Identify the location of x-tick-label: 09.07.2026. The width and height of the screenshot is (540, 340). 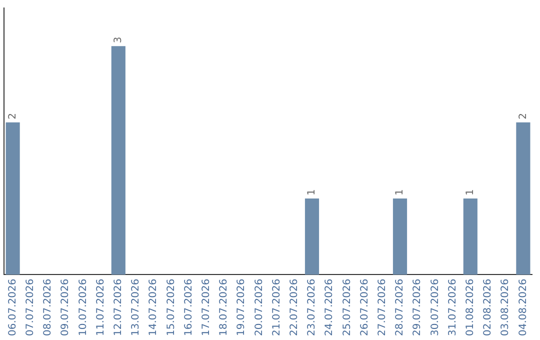
(66, 307).